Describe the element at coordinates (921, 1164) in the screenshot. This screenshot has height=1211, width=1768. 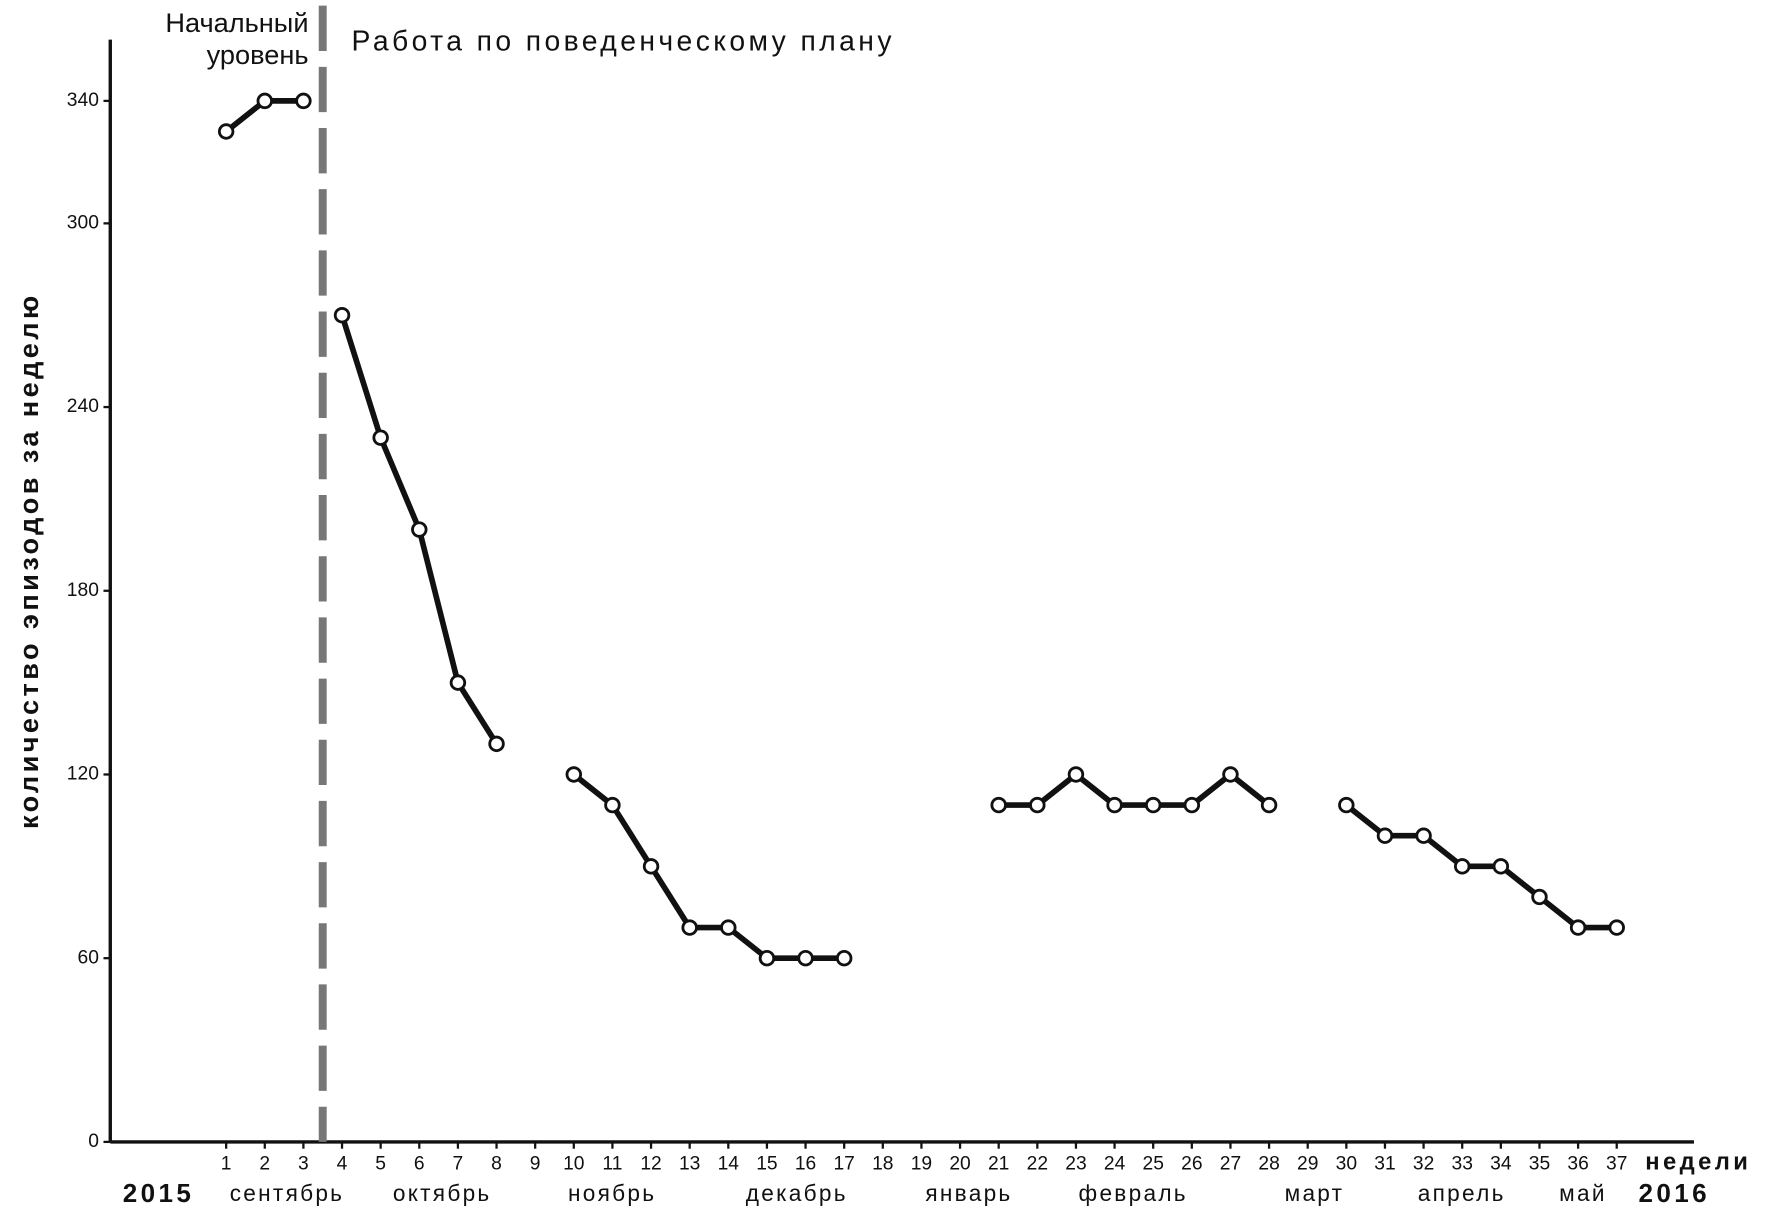
I see `x-tick-label: 19` at that location.